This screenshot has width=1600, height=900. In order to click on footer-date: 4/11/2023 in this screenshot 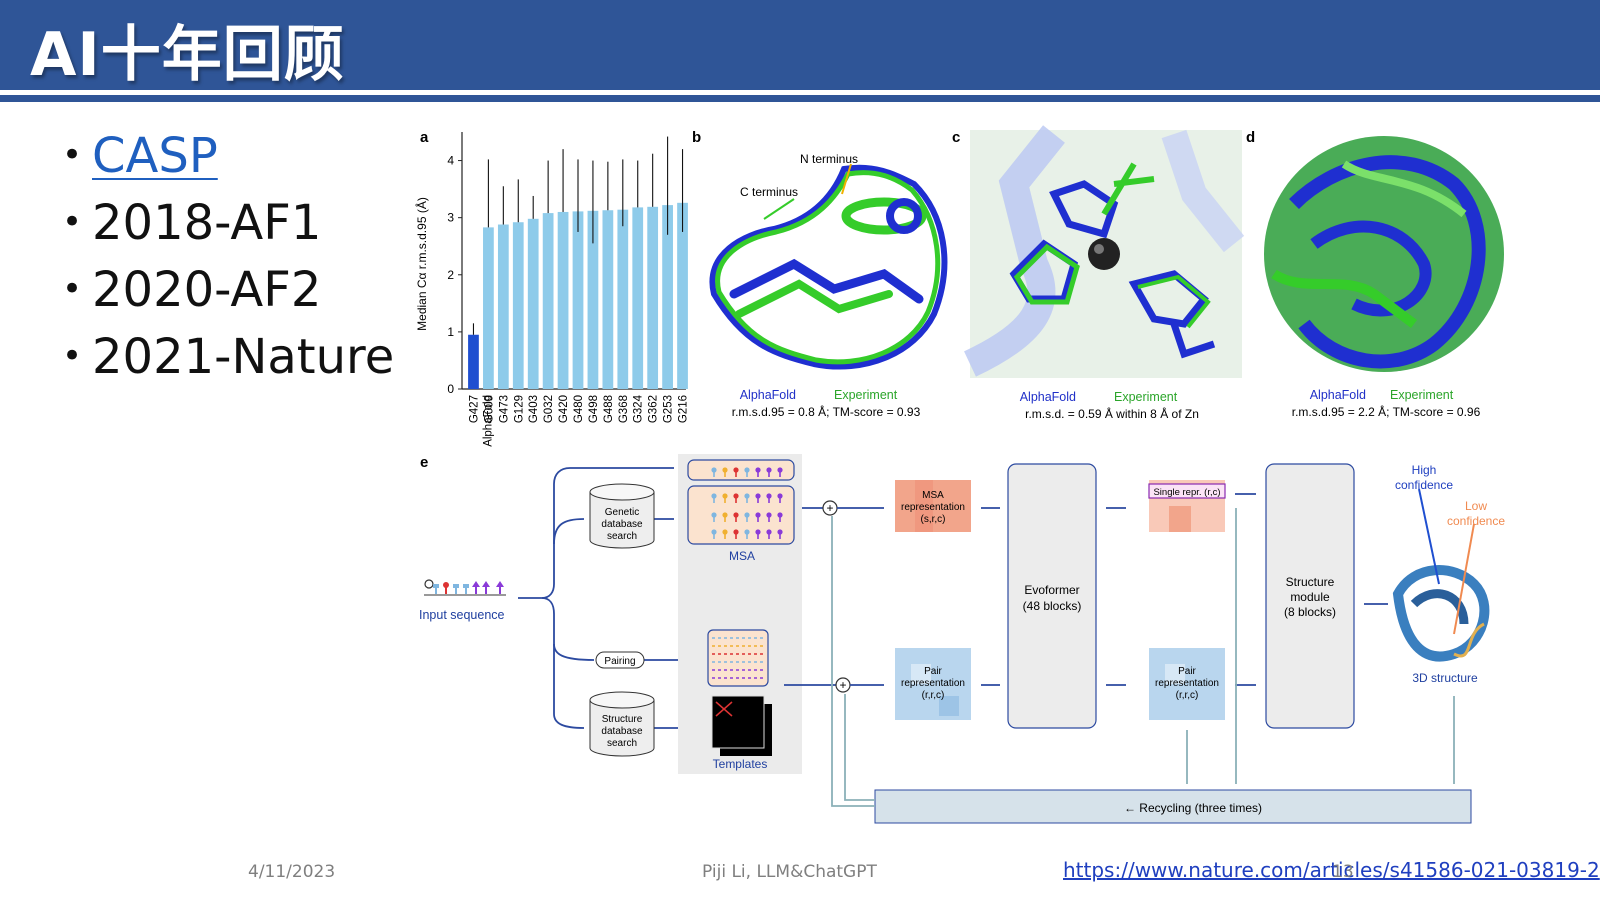, I will do `click(292, 872)`.